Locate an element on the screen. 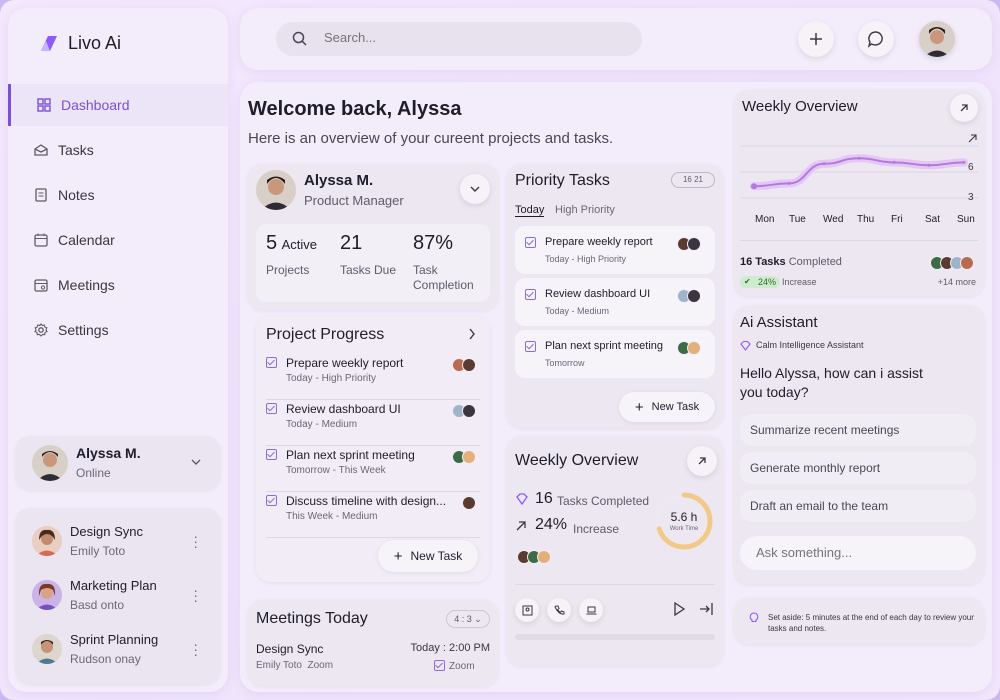 This screenshot has height=700, width=1000. search-icon is located at coordinates (299, 38).